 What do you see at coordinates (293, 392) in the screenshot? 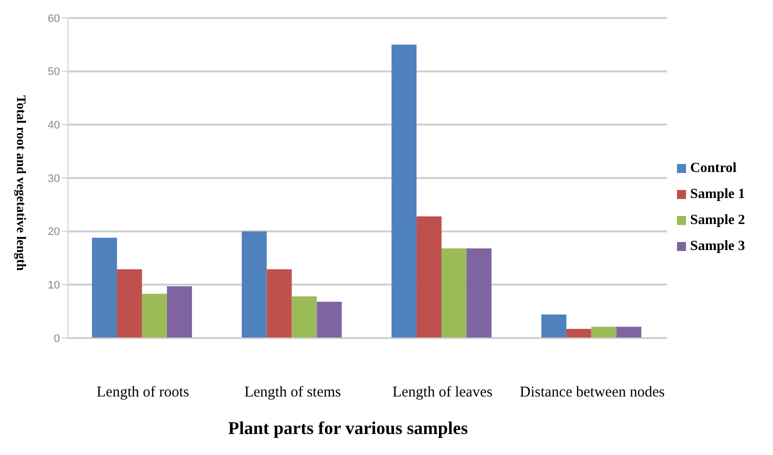
I see `x-tick-label: Length of stems` at bounding box center [293, 392].